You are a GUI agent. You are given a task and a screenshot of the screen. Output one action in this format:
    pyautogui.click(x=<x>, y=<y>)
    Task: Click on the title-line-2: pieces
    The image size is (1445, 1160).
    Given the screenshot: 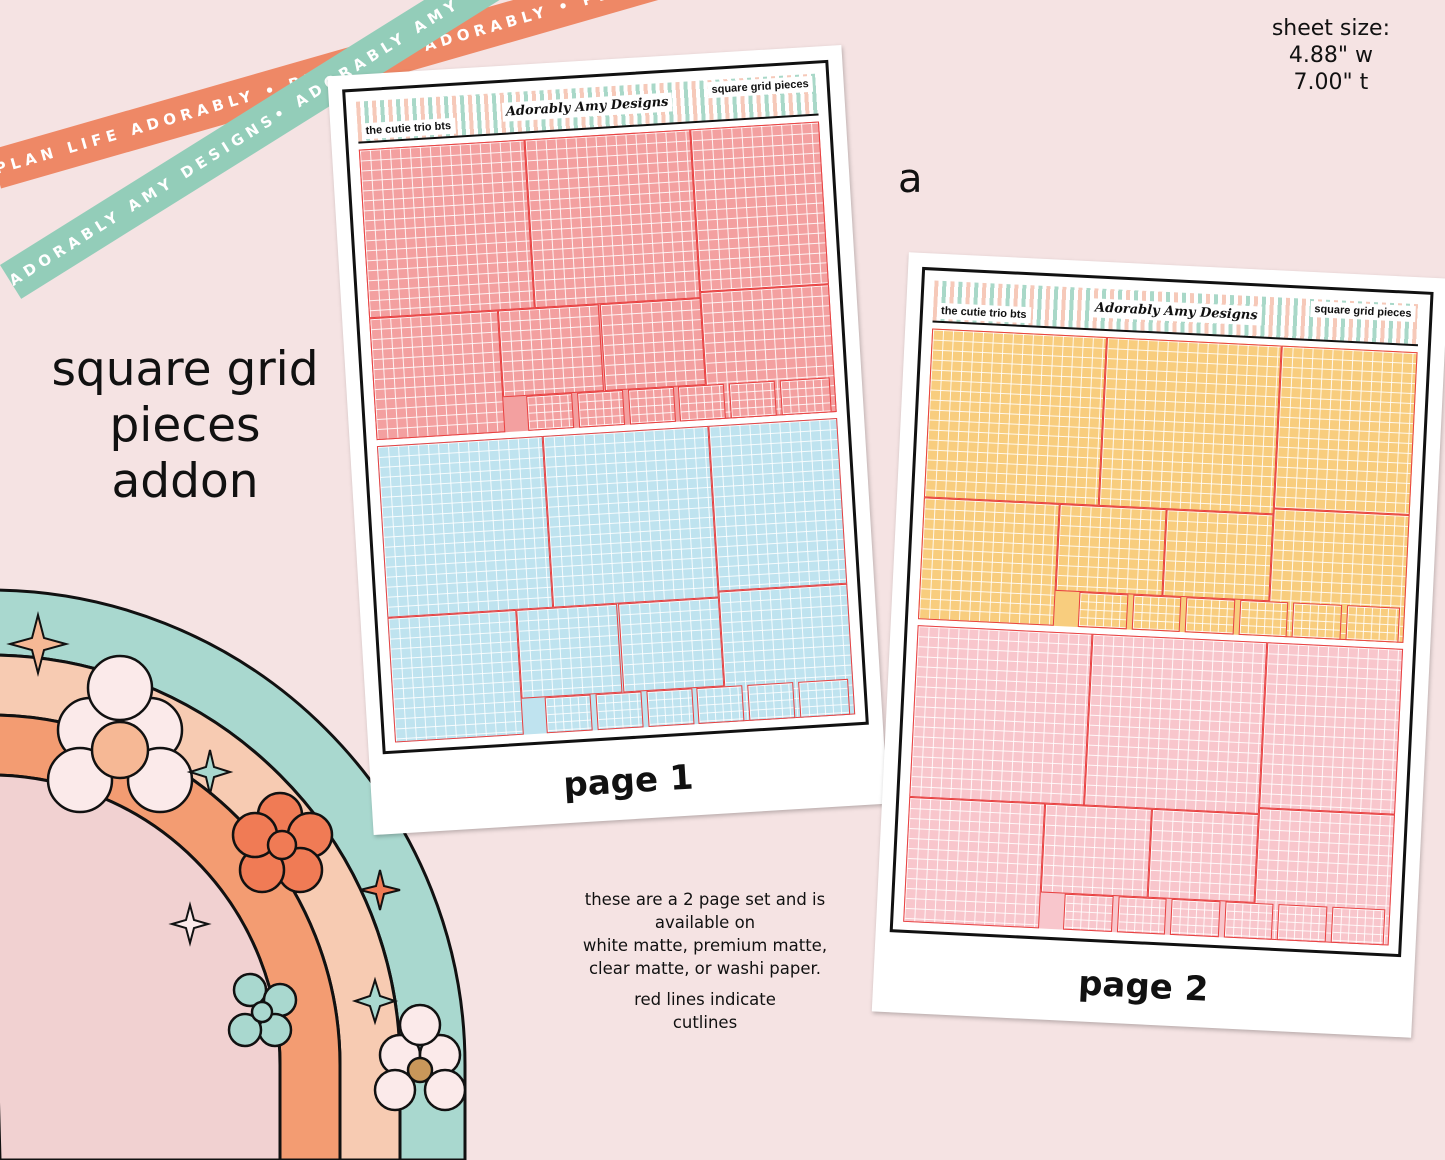 What is the action you would take?
    pyautogui.click(x=185, y=425)
    